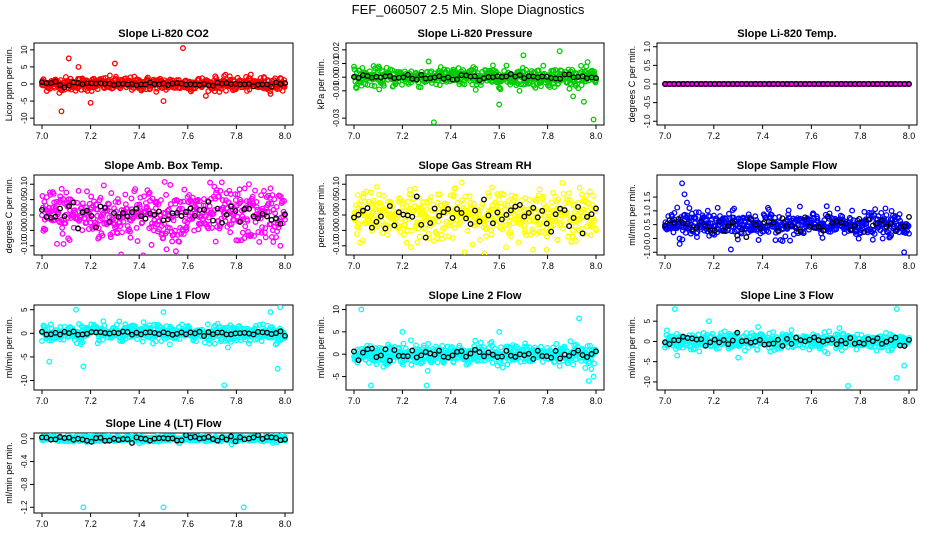  I want to click on figure-title: FEF_060507 2.5 Min. Slope Diagnostics, so click(468, 9).